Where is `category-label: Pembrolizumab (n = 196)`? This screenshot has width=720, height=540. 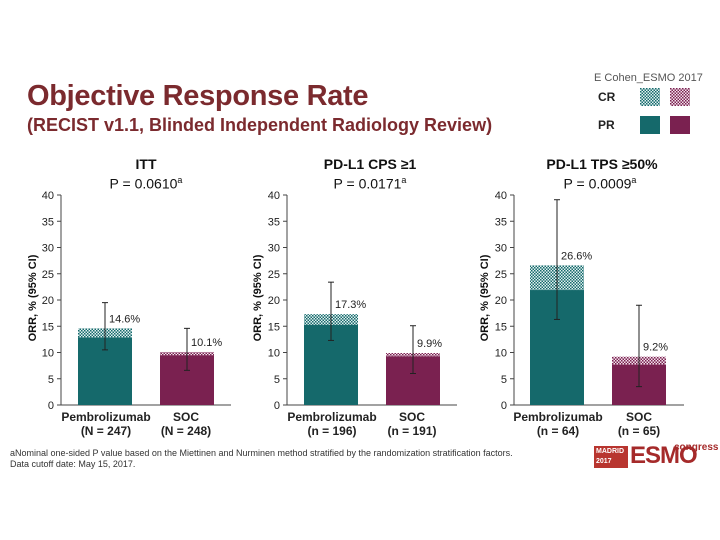 category-label: Pembrolizumab (n = 196) is located at coordinates (332, 424).